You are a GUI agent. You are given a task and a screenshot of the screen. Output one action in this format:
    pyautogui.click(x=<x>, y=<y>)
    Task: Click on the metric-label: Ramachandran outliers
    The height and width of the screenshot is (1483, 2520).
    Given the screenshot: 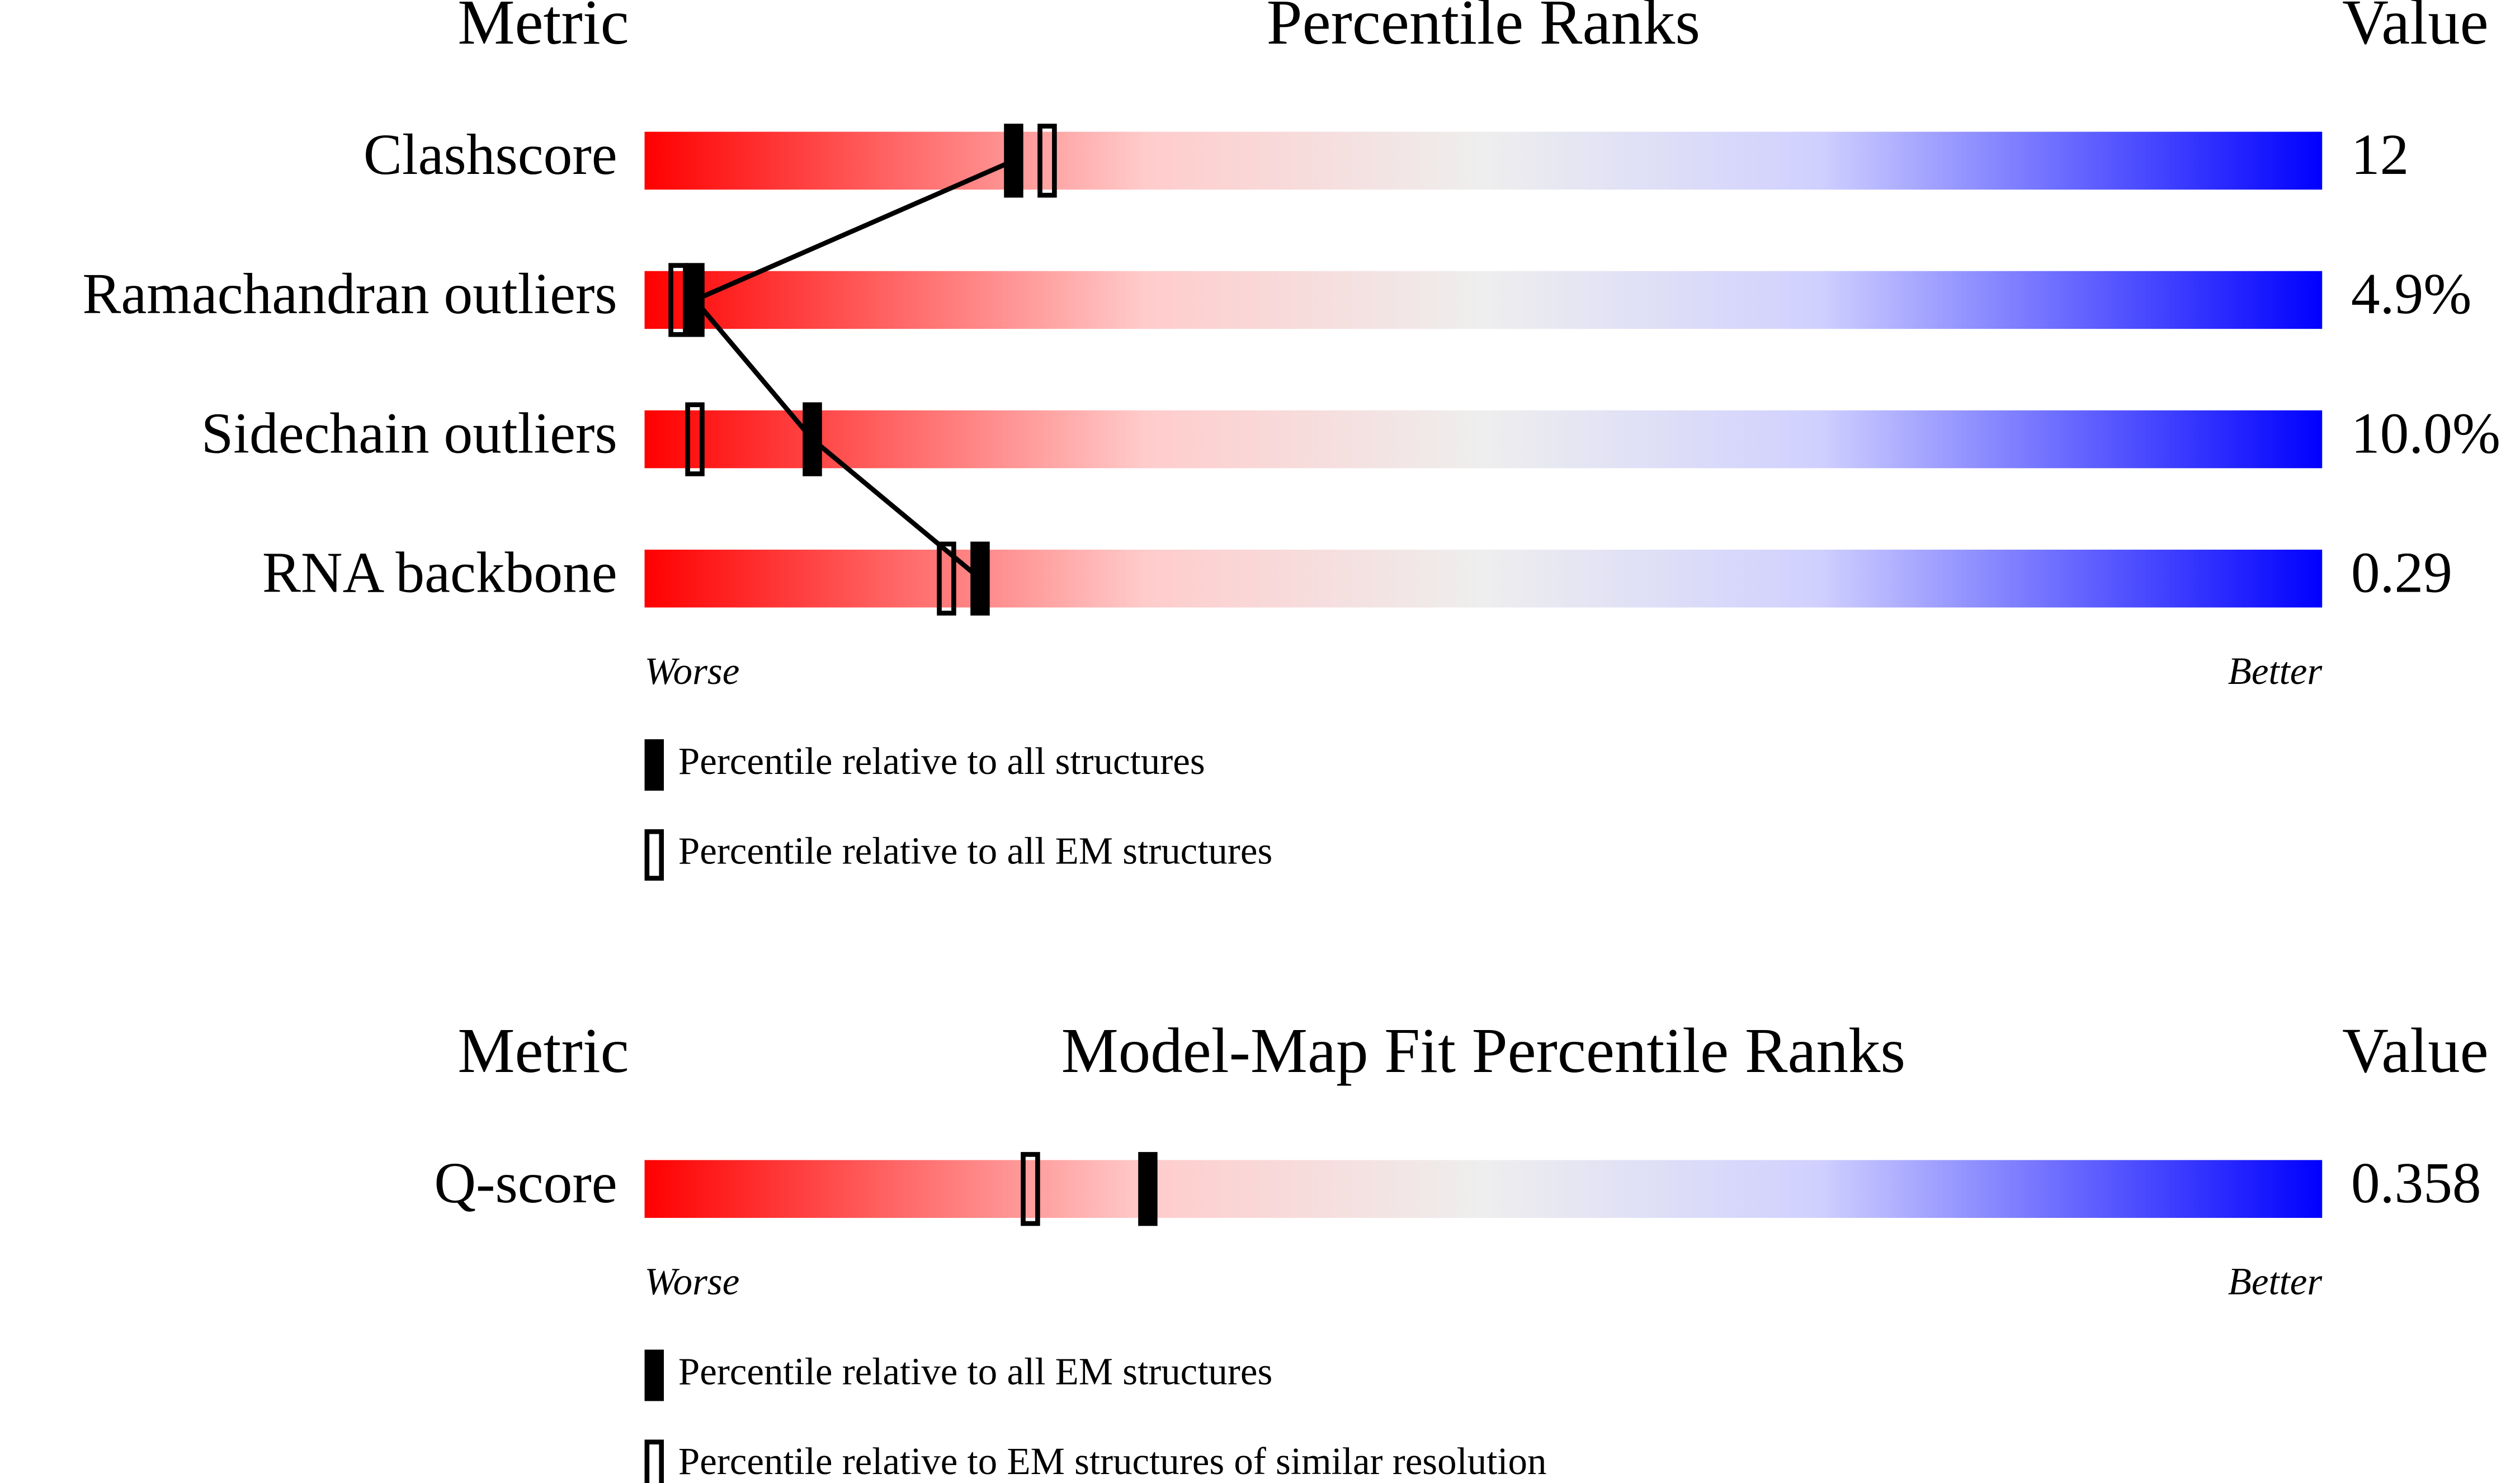 What is the action you would take?
    pyautogui.click(x=349, y=294)
    